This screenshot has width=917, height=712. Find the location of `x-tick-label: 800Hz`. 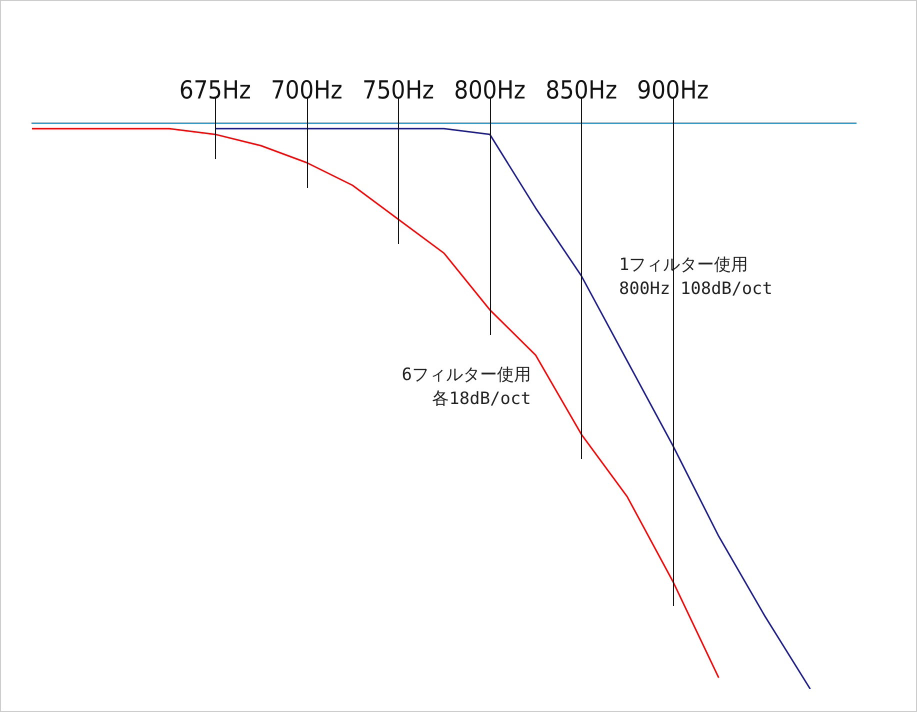

x-tick-label: 800Hz is located at coordinates (490, 90).